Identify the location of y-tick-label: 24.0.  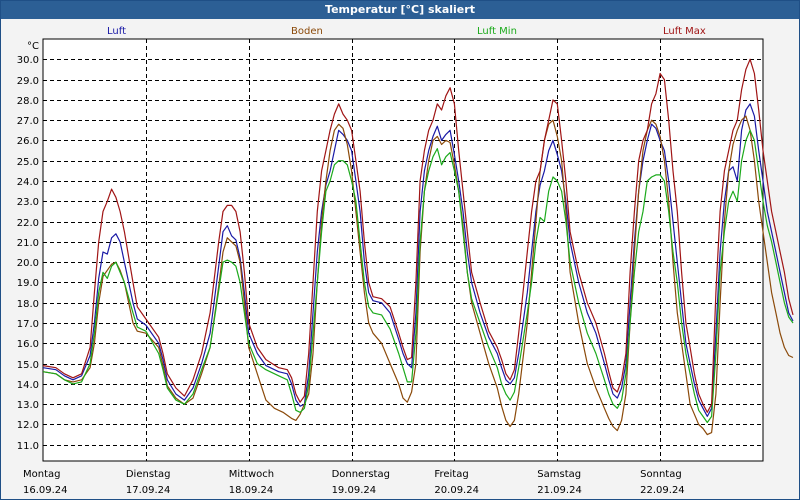
(28, 182).